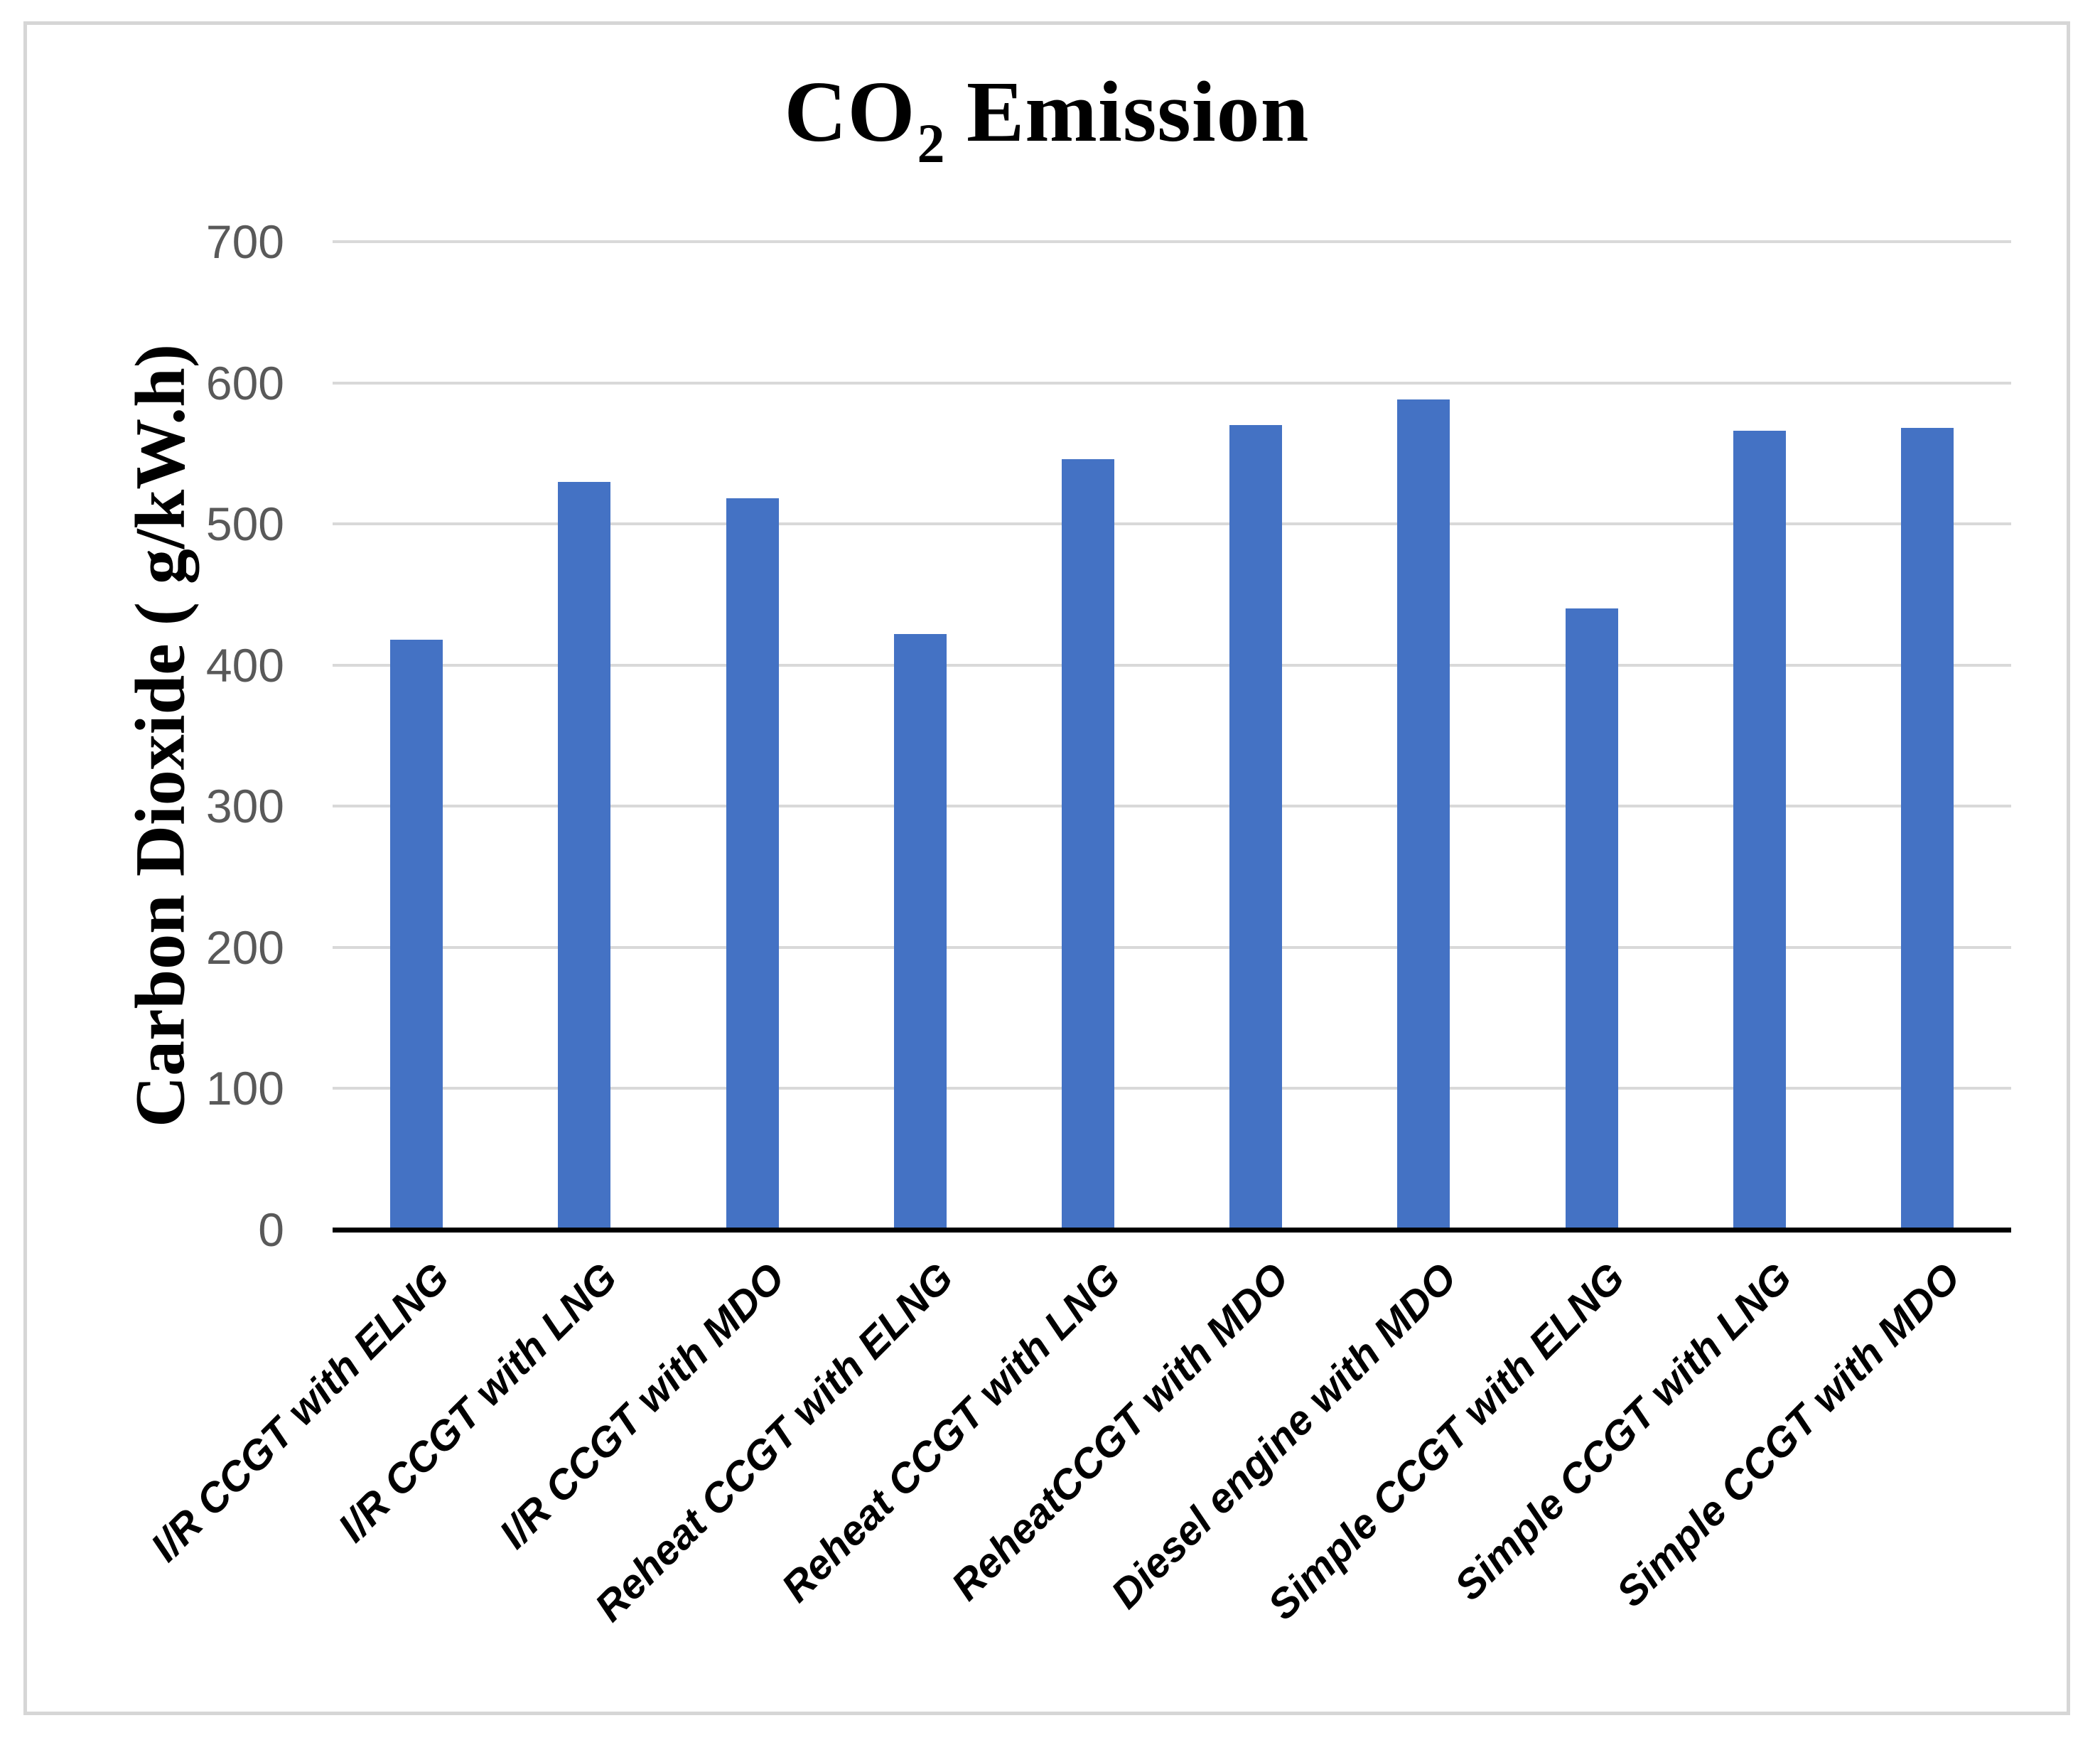 Image resolution: width=2100 pixels, height=1745 pixels. I want to click on chart-title-subscript: 2, so click(932, 143).